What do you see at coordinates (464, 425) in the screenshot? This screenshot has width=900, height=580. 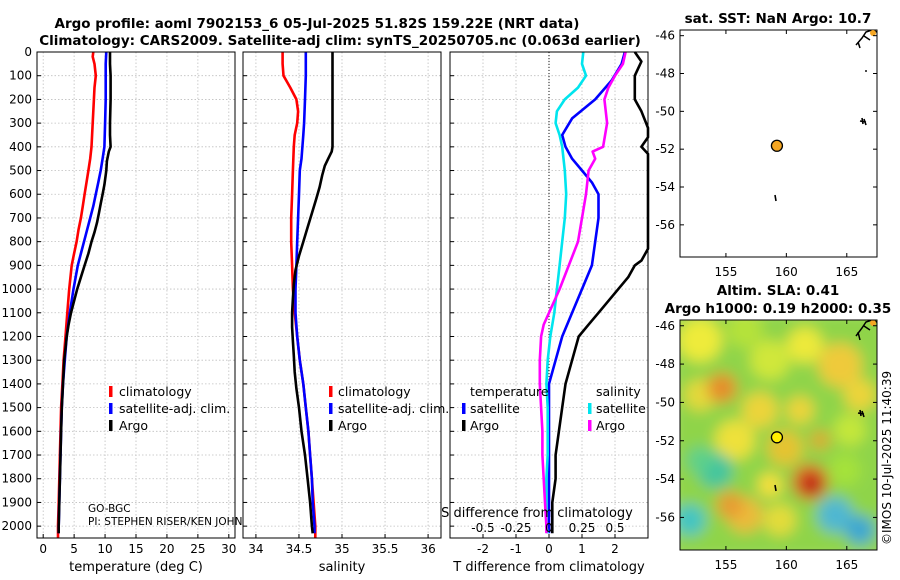 I see `legend-swatch-temp-argo` at bounding box center [464, 425].